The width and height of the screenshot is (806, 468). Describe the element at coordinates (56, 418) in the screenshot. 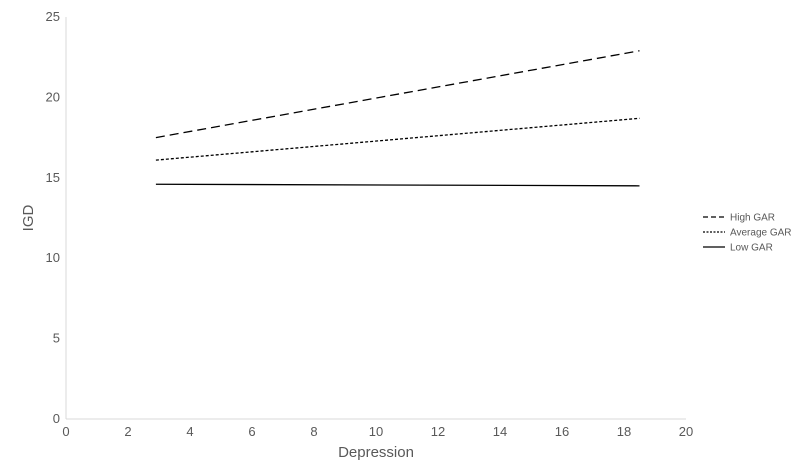

I see `y-tick-label: 0` at that location.